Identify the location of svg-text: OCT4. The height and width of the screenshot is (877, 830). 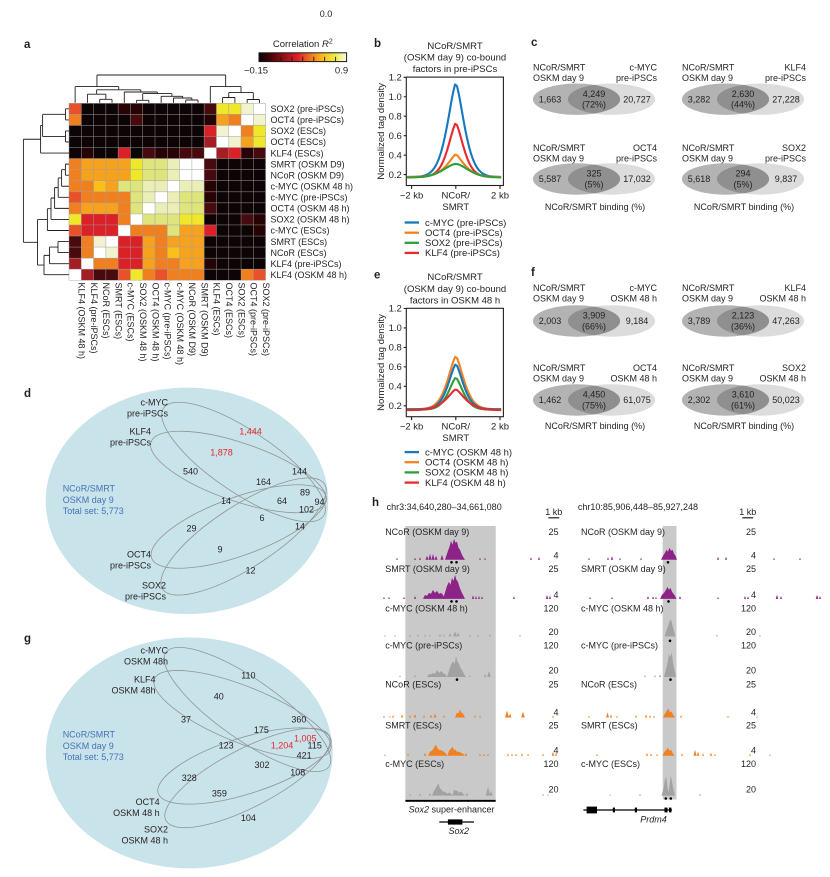
(645, 148).